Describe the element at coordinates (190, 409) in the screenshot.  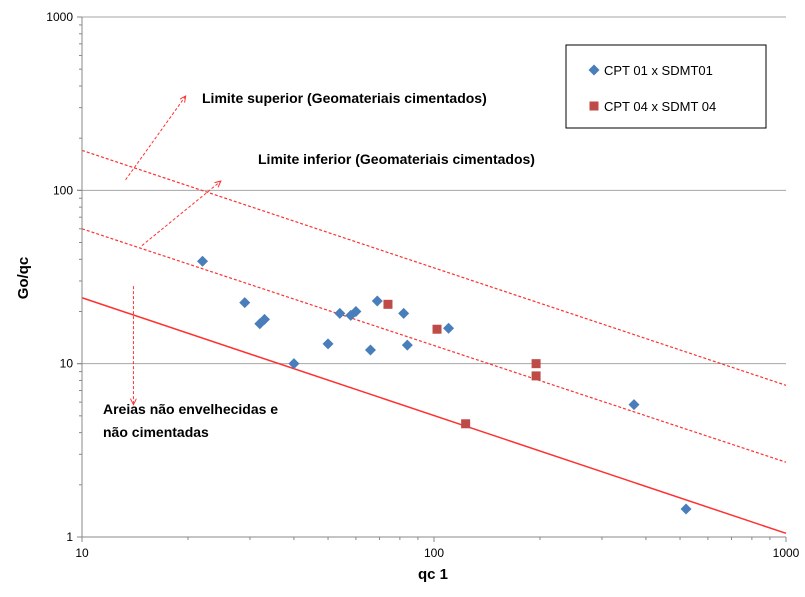
I see `annotation-sands-line1: Areias não envelhecidas e` at that location.